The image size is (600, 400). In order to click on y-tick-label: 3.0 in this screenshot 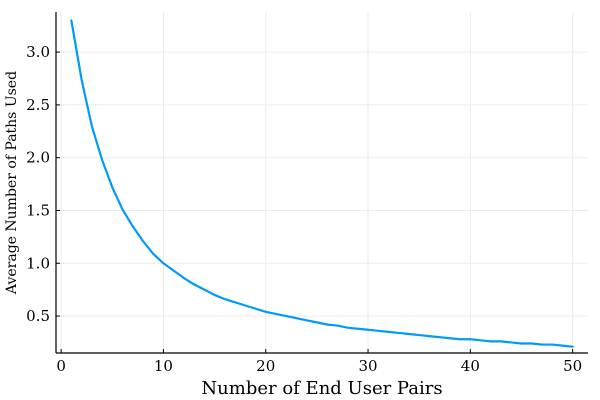, I will do `click(38, 52)`.